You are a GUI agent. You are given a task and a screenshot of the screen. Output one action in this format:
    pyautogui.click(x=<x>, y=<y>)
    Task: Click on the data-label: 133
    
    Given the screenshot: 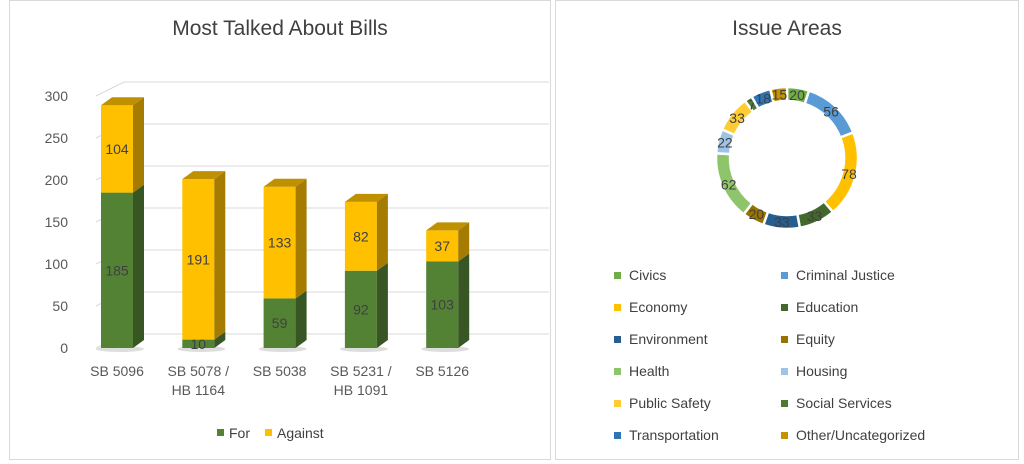 What is the action you would take?
    pyautogui.click(x=280, y=243)
    